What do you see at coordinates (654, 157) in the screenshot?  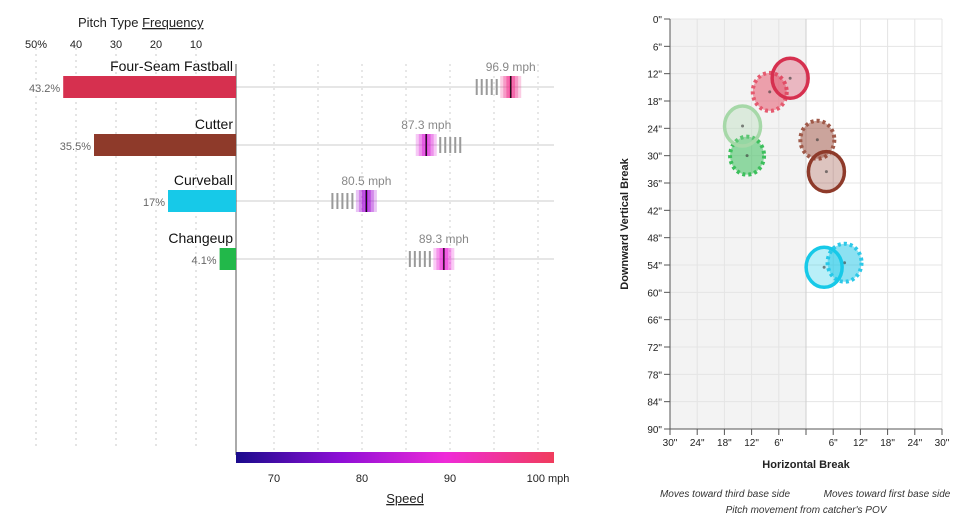 I see `movement-y-tick-label: 30"` at bounding box center [654, 157].